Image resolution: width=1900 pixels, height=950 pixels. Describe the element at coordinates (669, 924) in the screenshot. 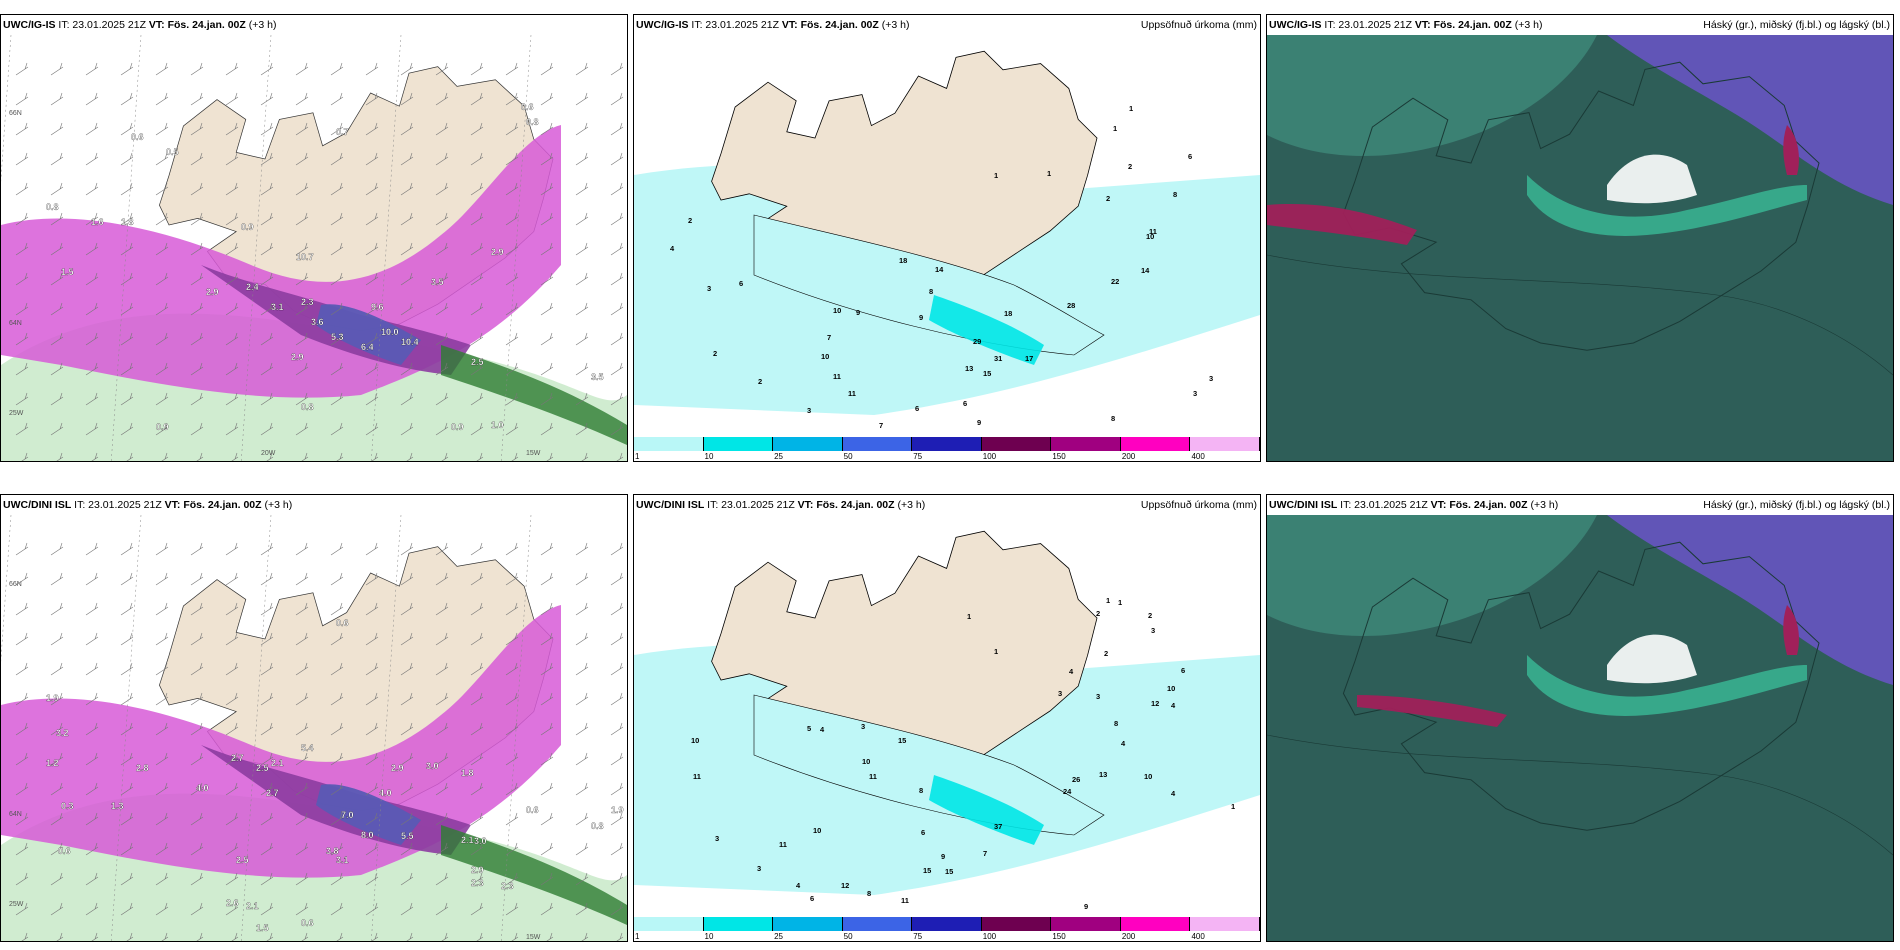

I see `colorbar-segment` at that location.